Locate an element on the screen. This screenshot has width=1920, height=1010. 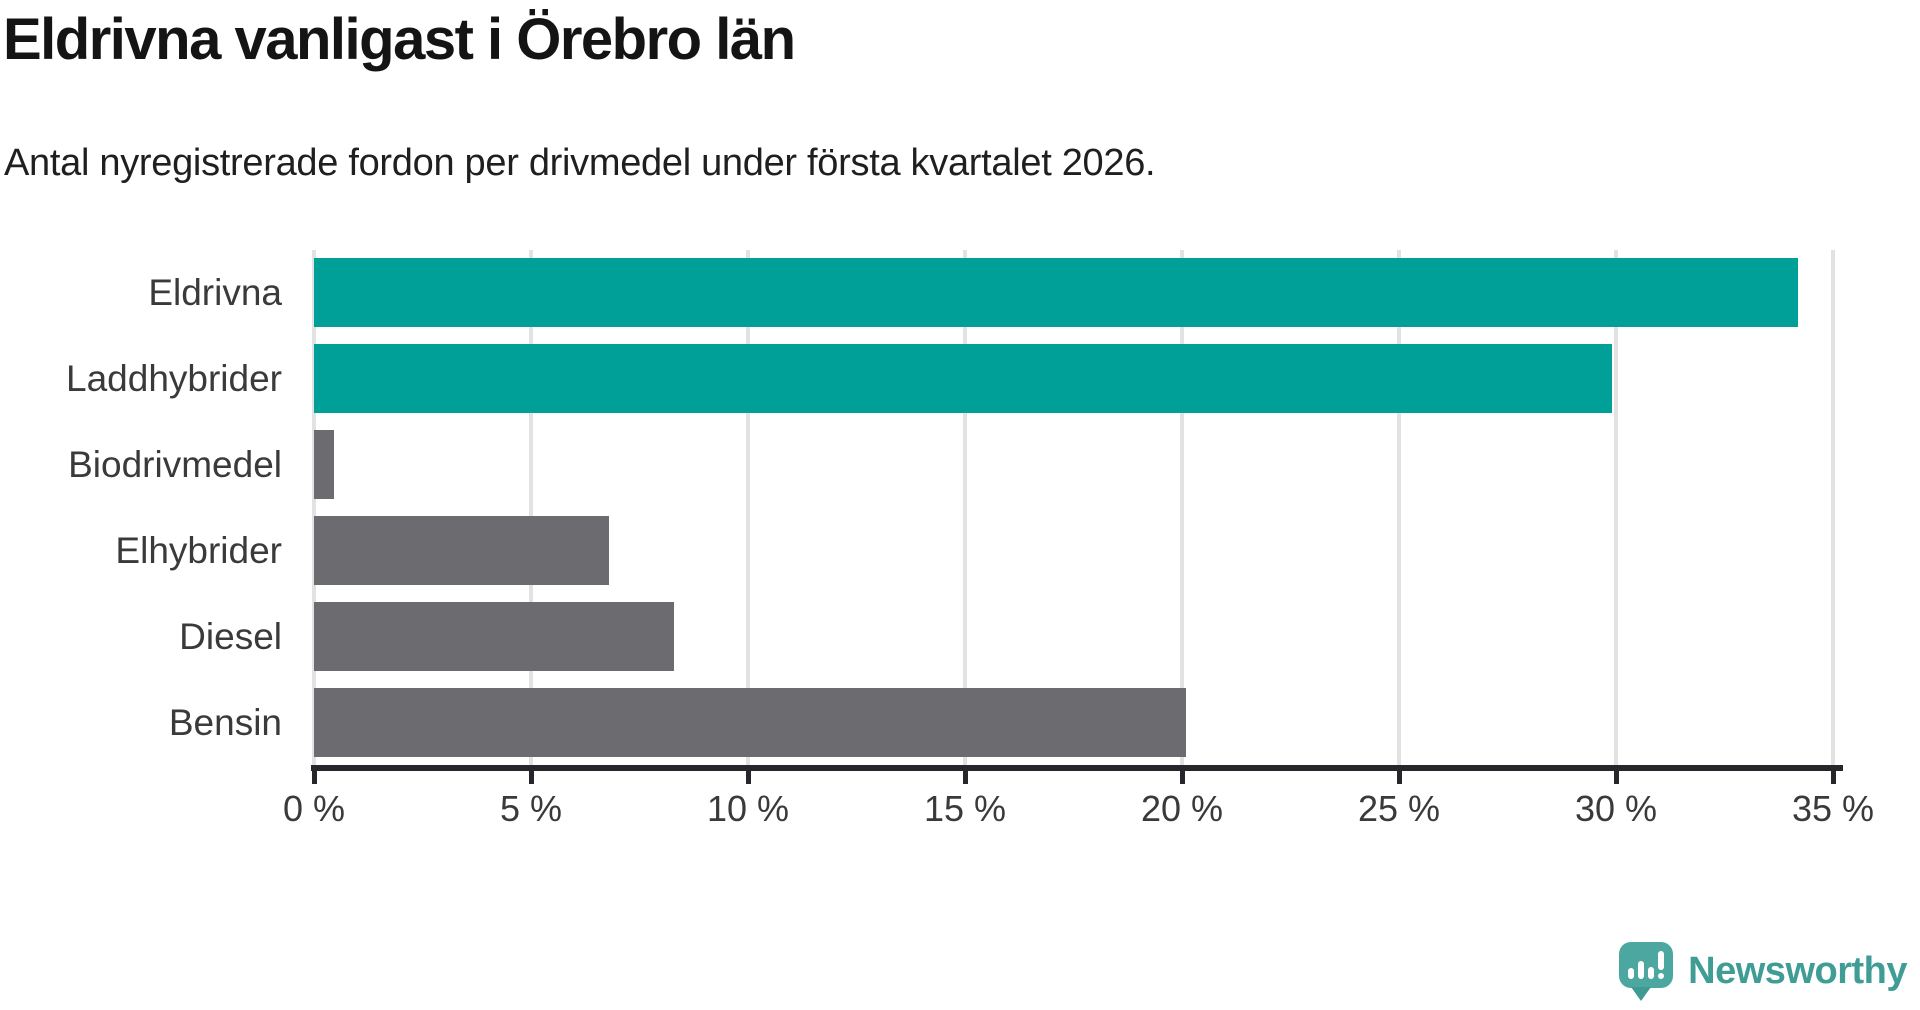
exclamation-icon is located at coordinates (1661, 965).